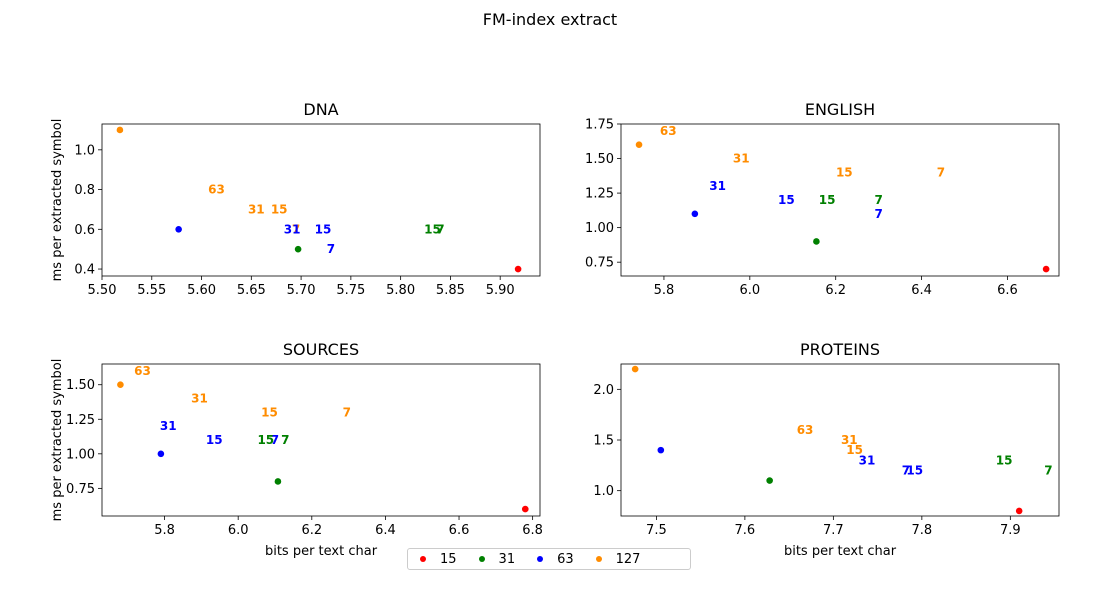  I want to click on subplot-title: ENGLISH, so click(840, 109).